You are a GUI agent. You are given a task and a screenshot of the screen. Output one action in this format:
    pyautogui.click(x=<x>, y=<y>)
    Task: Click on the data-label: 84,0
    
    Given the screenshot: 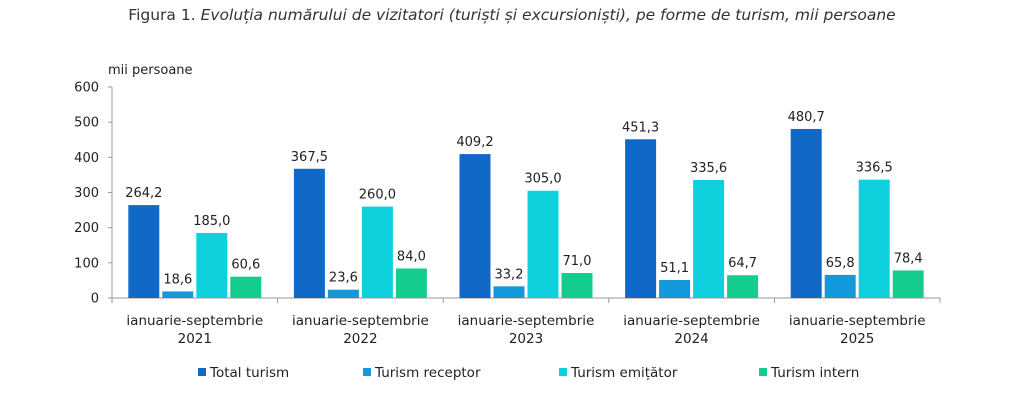 What is the action you would take?
    pyautogui.click(x=411, y=256)
    